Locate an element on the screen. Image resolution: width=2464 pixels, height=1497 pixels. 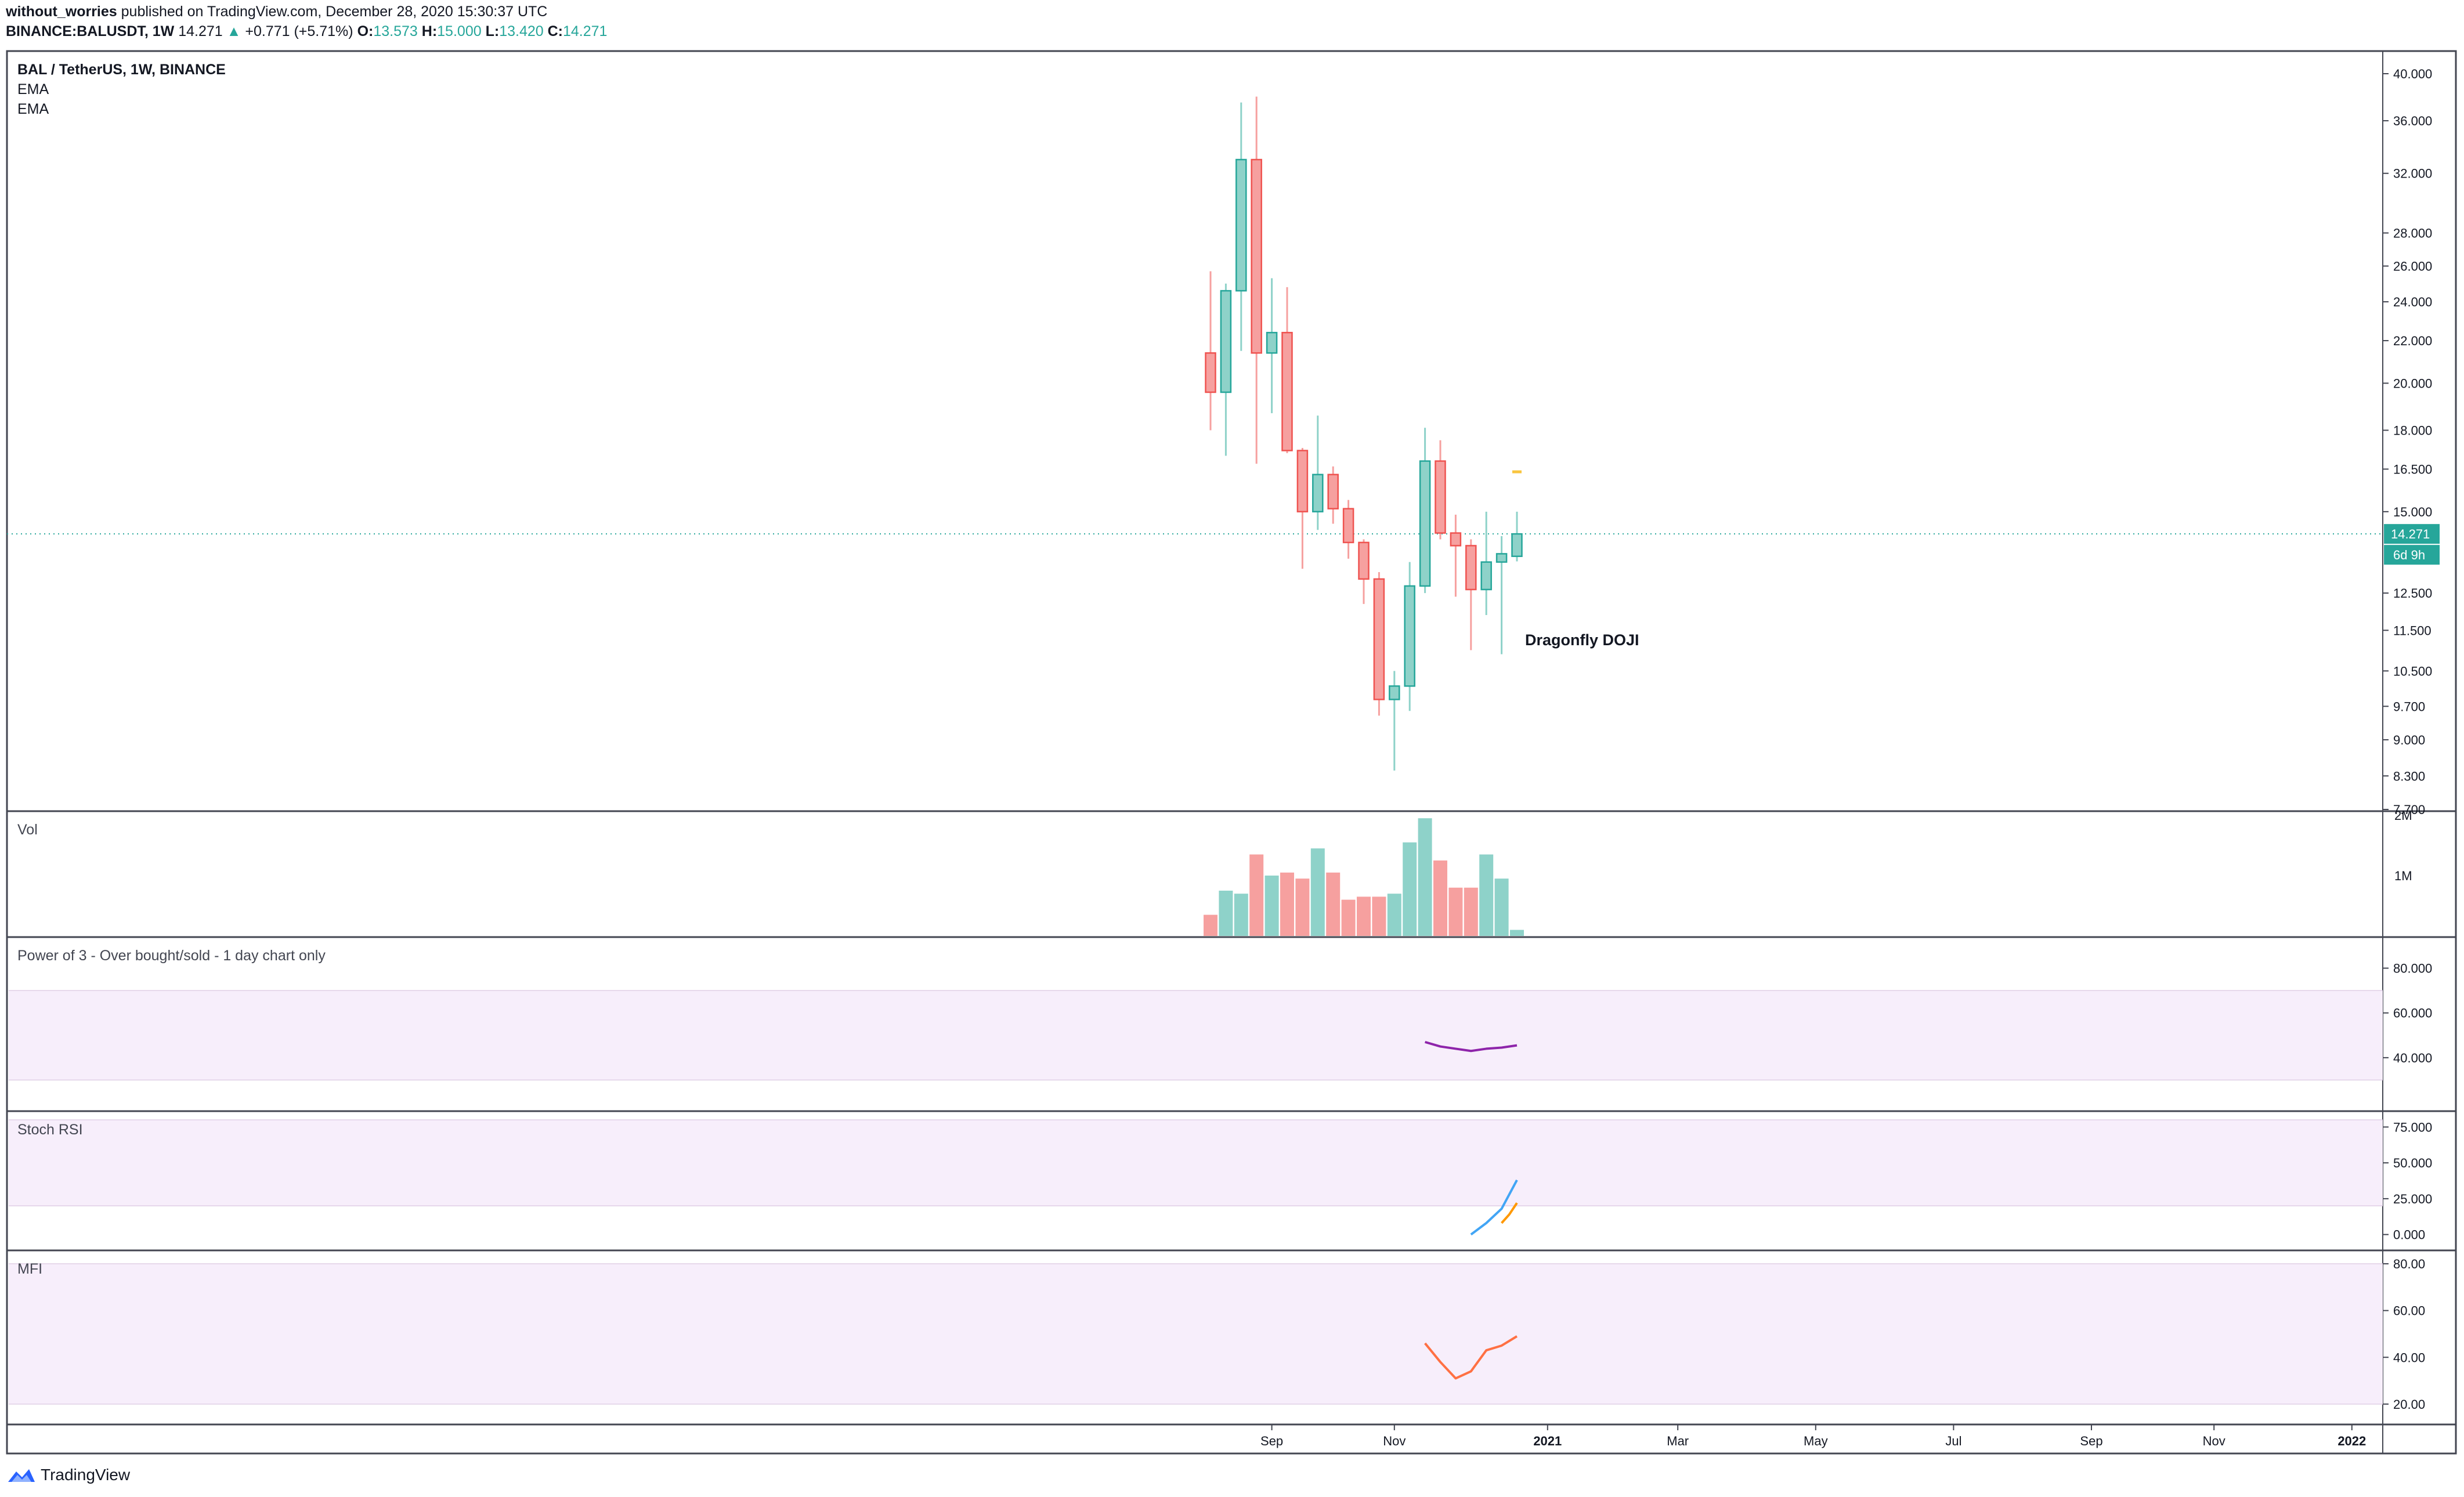
power-of-3-line is located at coordinates (1471, 1046).